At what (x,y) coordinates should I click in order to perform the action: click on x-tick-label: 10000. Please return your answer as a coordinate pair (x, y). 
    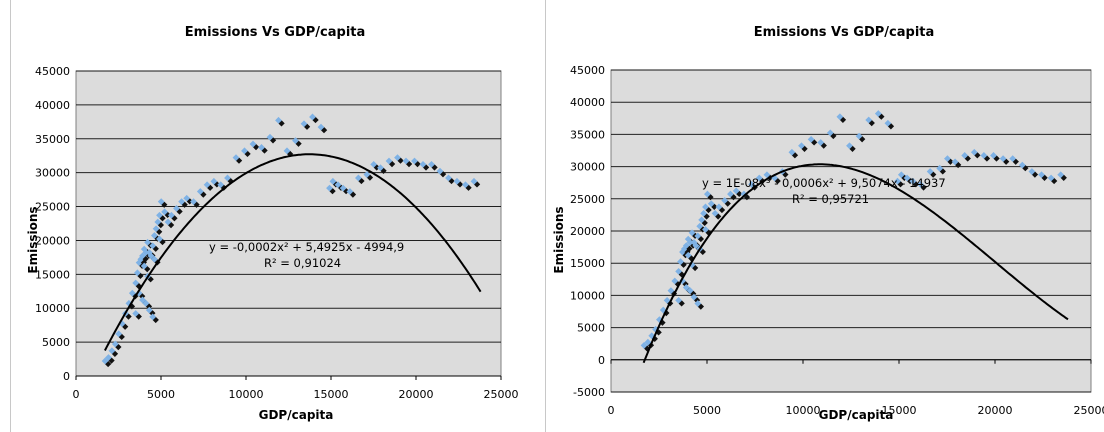
    Looking at the image, I should click on (246, 394).